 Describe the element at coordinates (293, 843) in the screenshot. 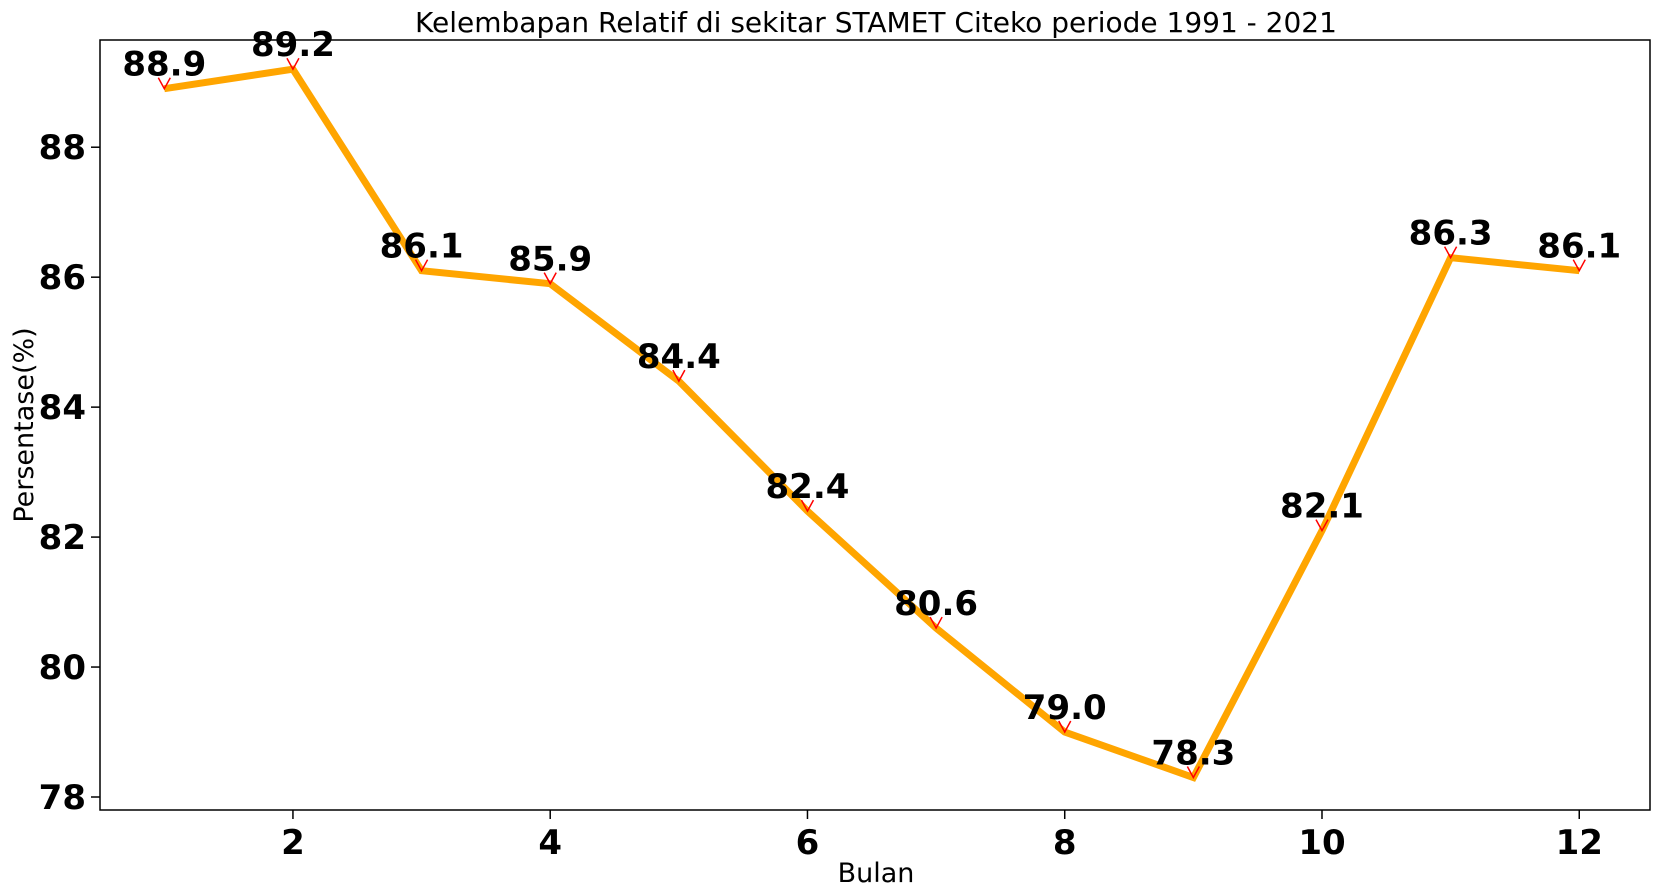

I see `x-tick-label: 2` at that location.